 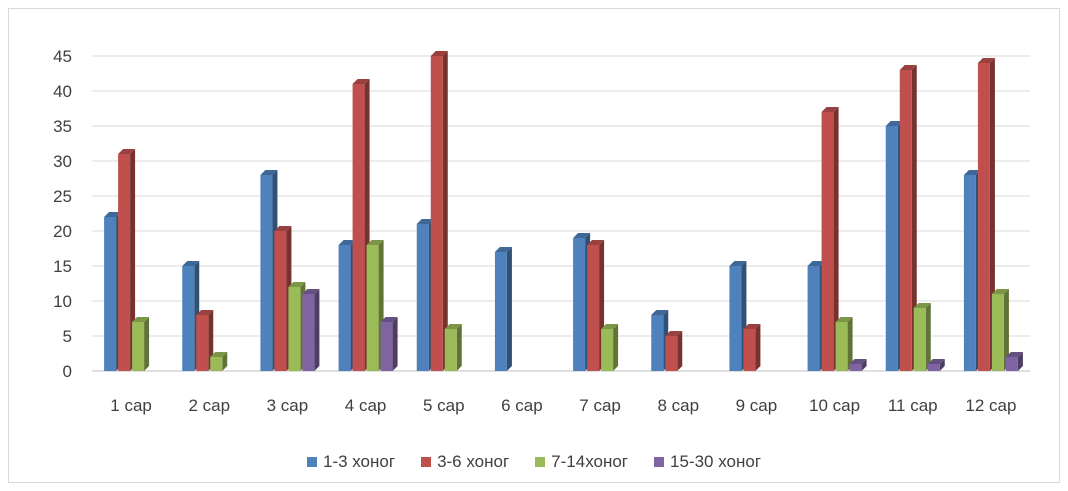 What do you see at coordinates (990, 405) in the screenshot?
I see `x-tick-label: 12 сар` at bounding box center [990, 405].